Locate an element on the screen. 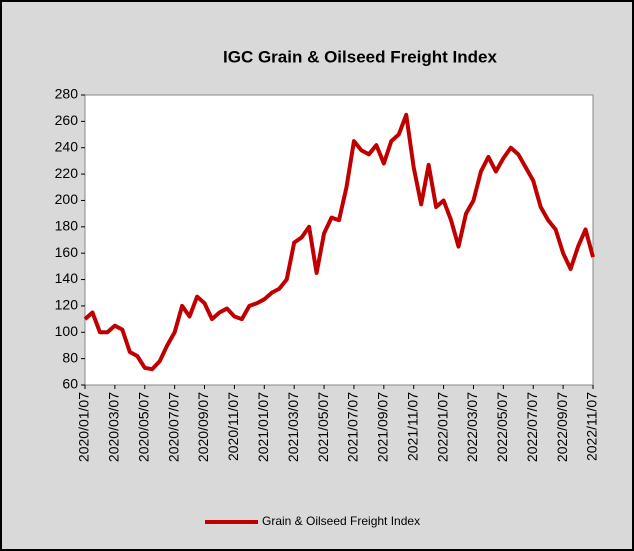 This screenshot has width=634, height=551. x-tick-label: 2021/01/07 is located at coordinates (263, 427).